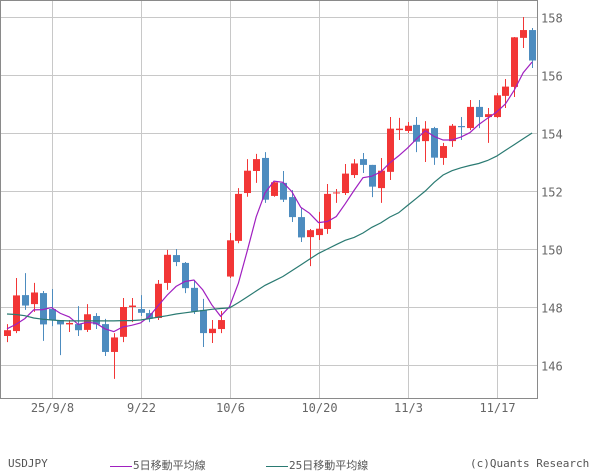 This screenshot has width=600, height=475. I want to click on legend-ma25-label: 25日移動平均線, so click(329, 465).